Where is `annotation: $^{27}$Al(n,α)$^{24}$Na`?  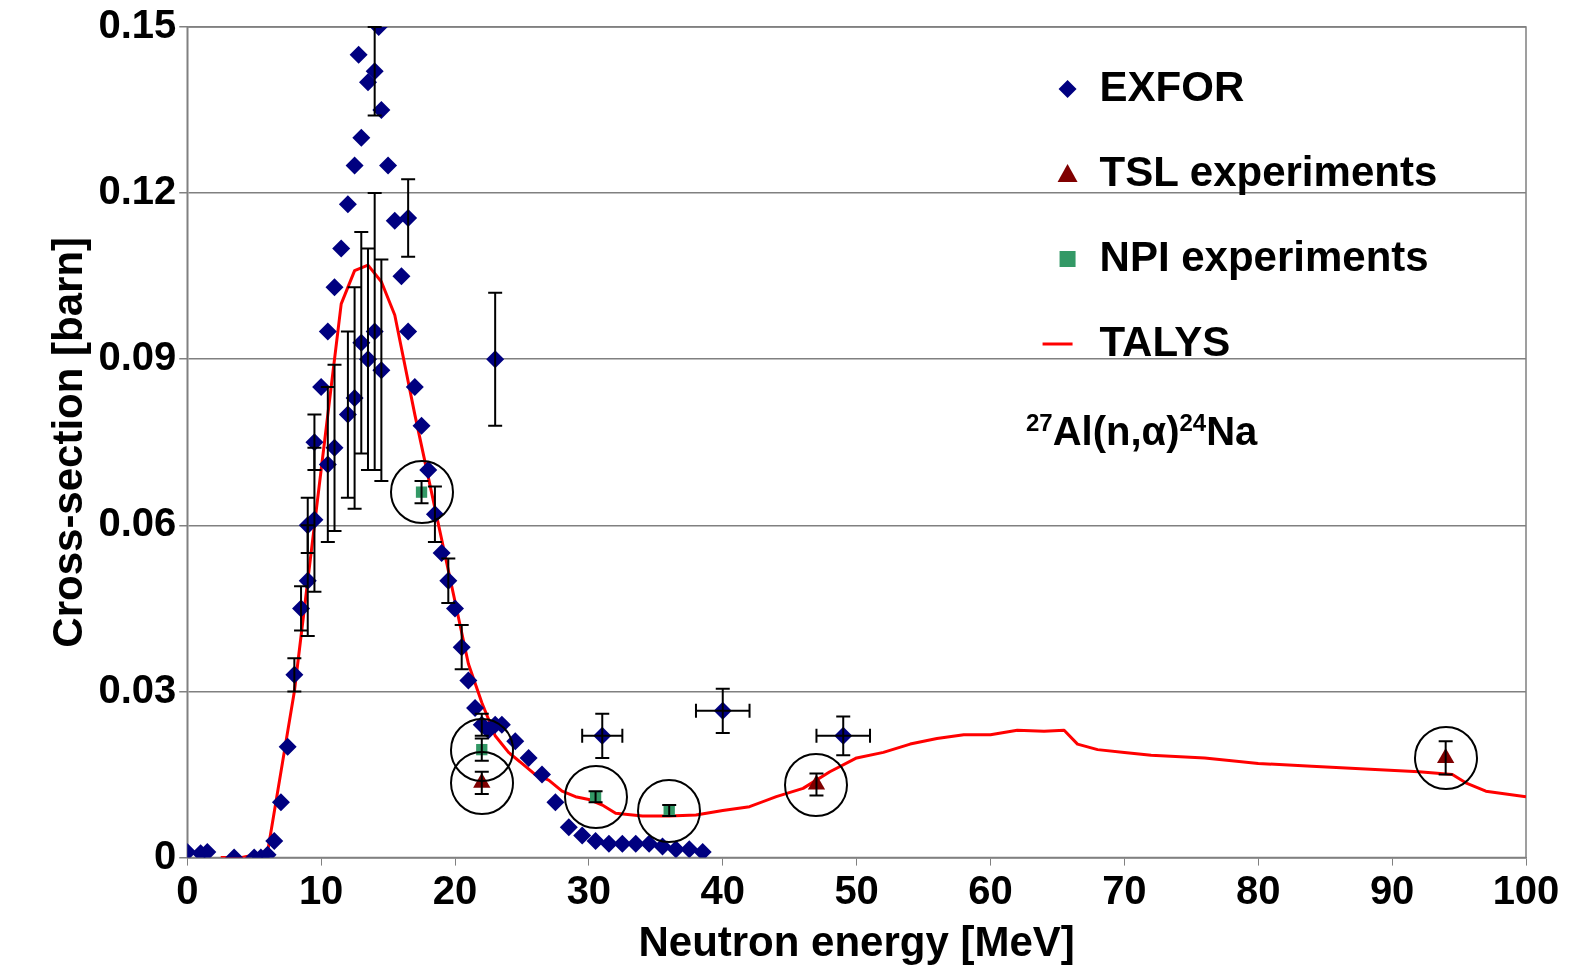 annotation: $^{27}$Al(n,α)$^{24}$Na is located at coordinates (1142, 432).